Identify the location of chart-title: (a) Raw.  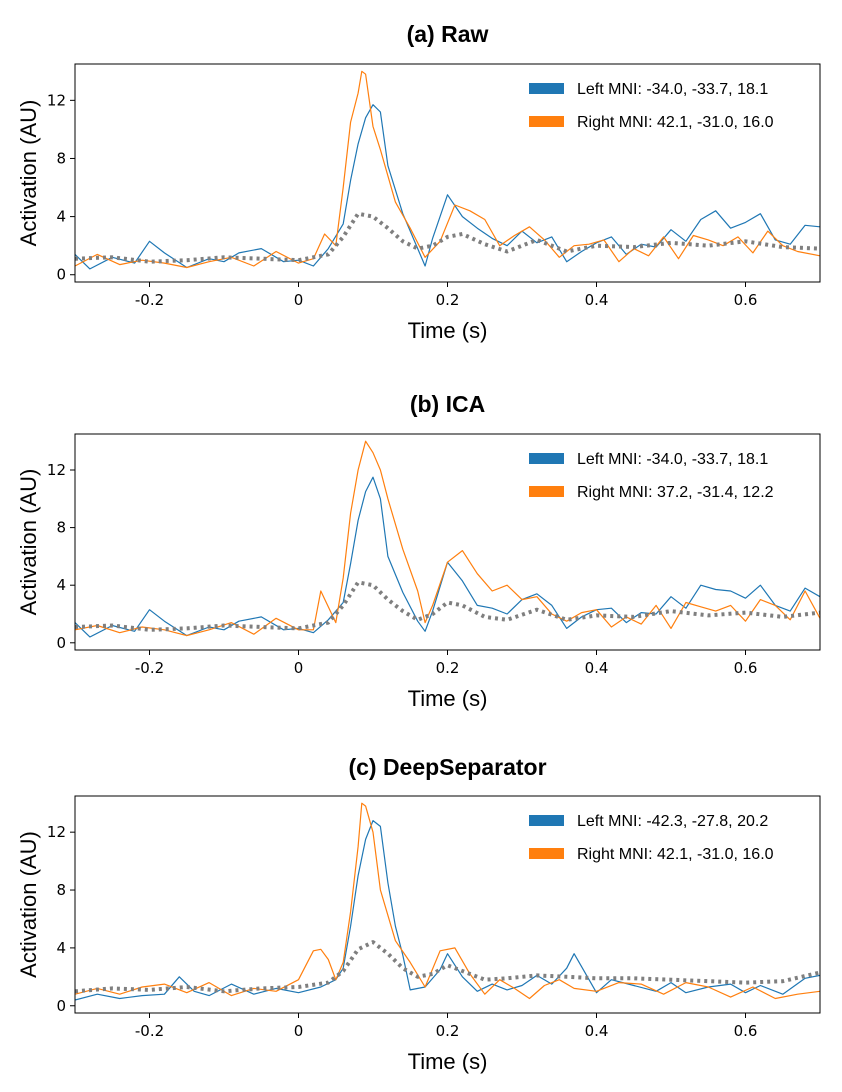
(448, 34).